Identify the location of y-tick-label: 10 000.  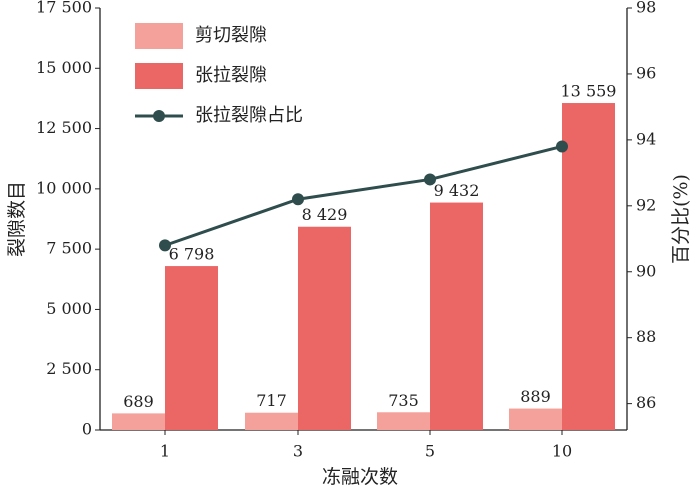
(64, 187).